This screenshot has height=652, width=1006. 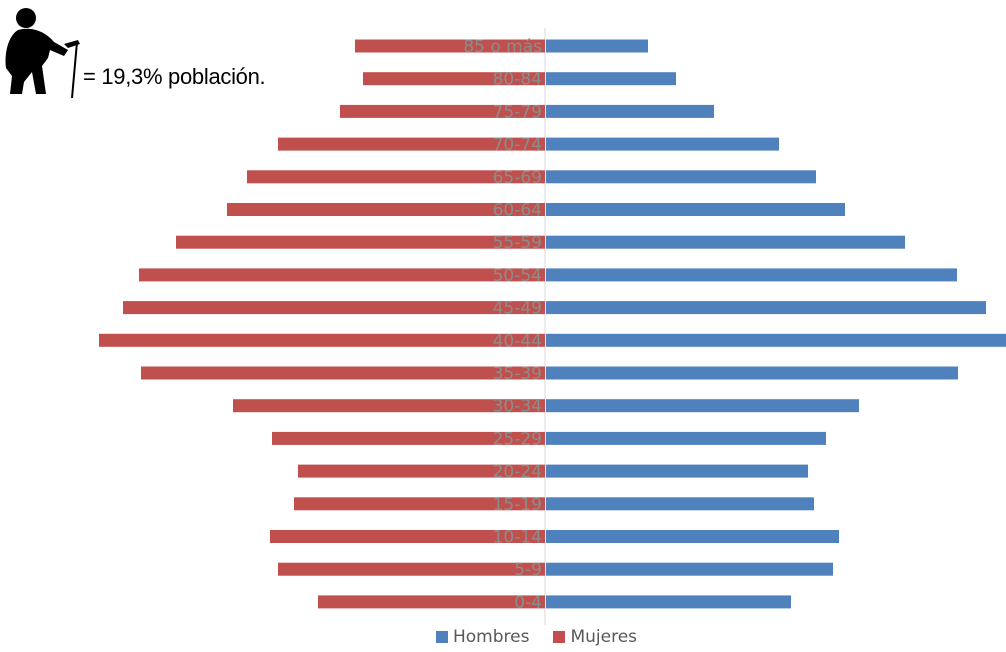 What do you see at coordinates (491, 637) in the screenshot?
I see `legend-label-hombres: Hombres` at bounding box center [491, 637].